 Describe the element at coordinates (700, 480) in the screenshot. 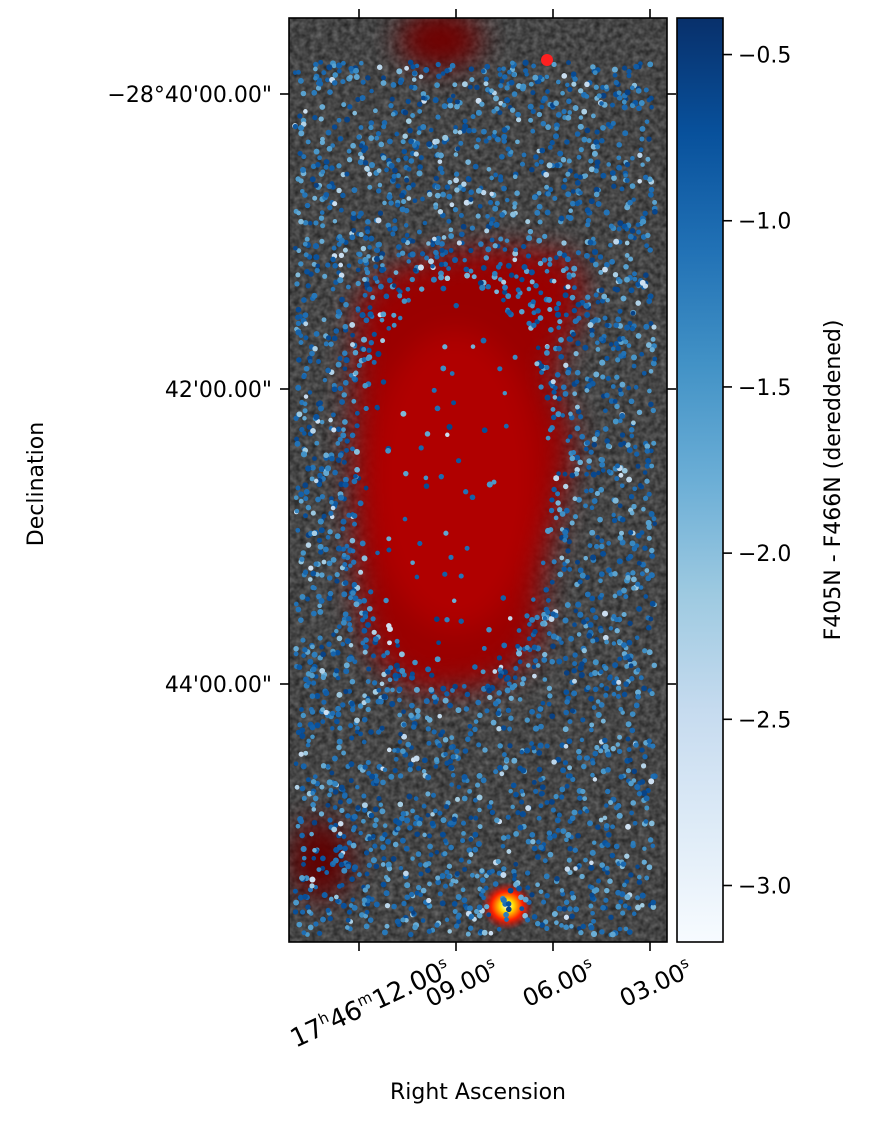

I see `colorbar-gradient` at that location.